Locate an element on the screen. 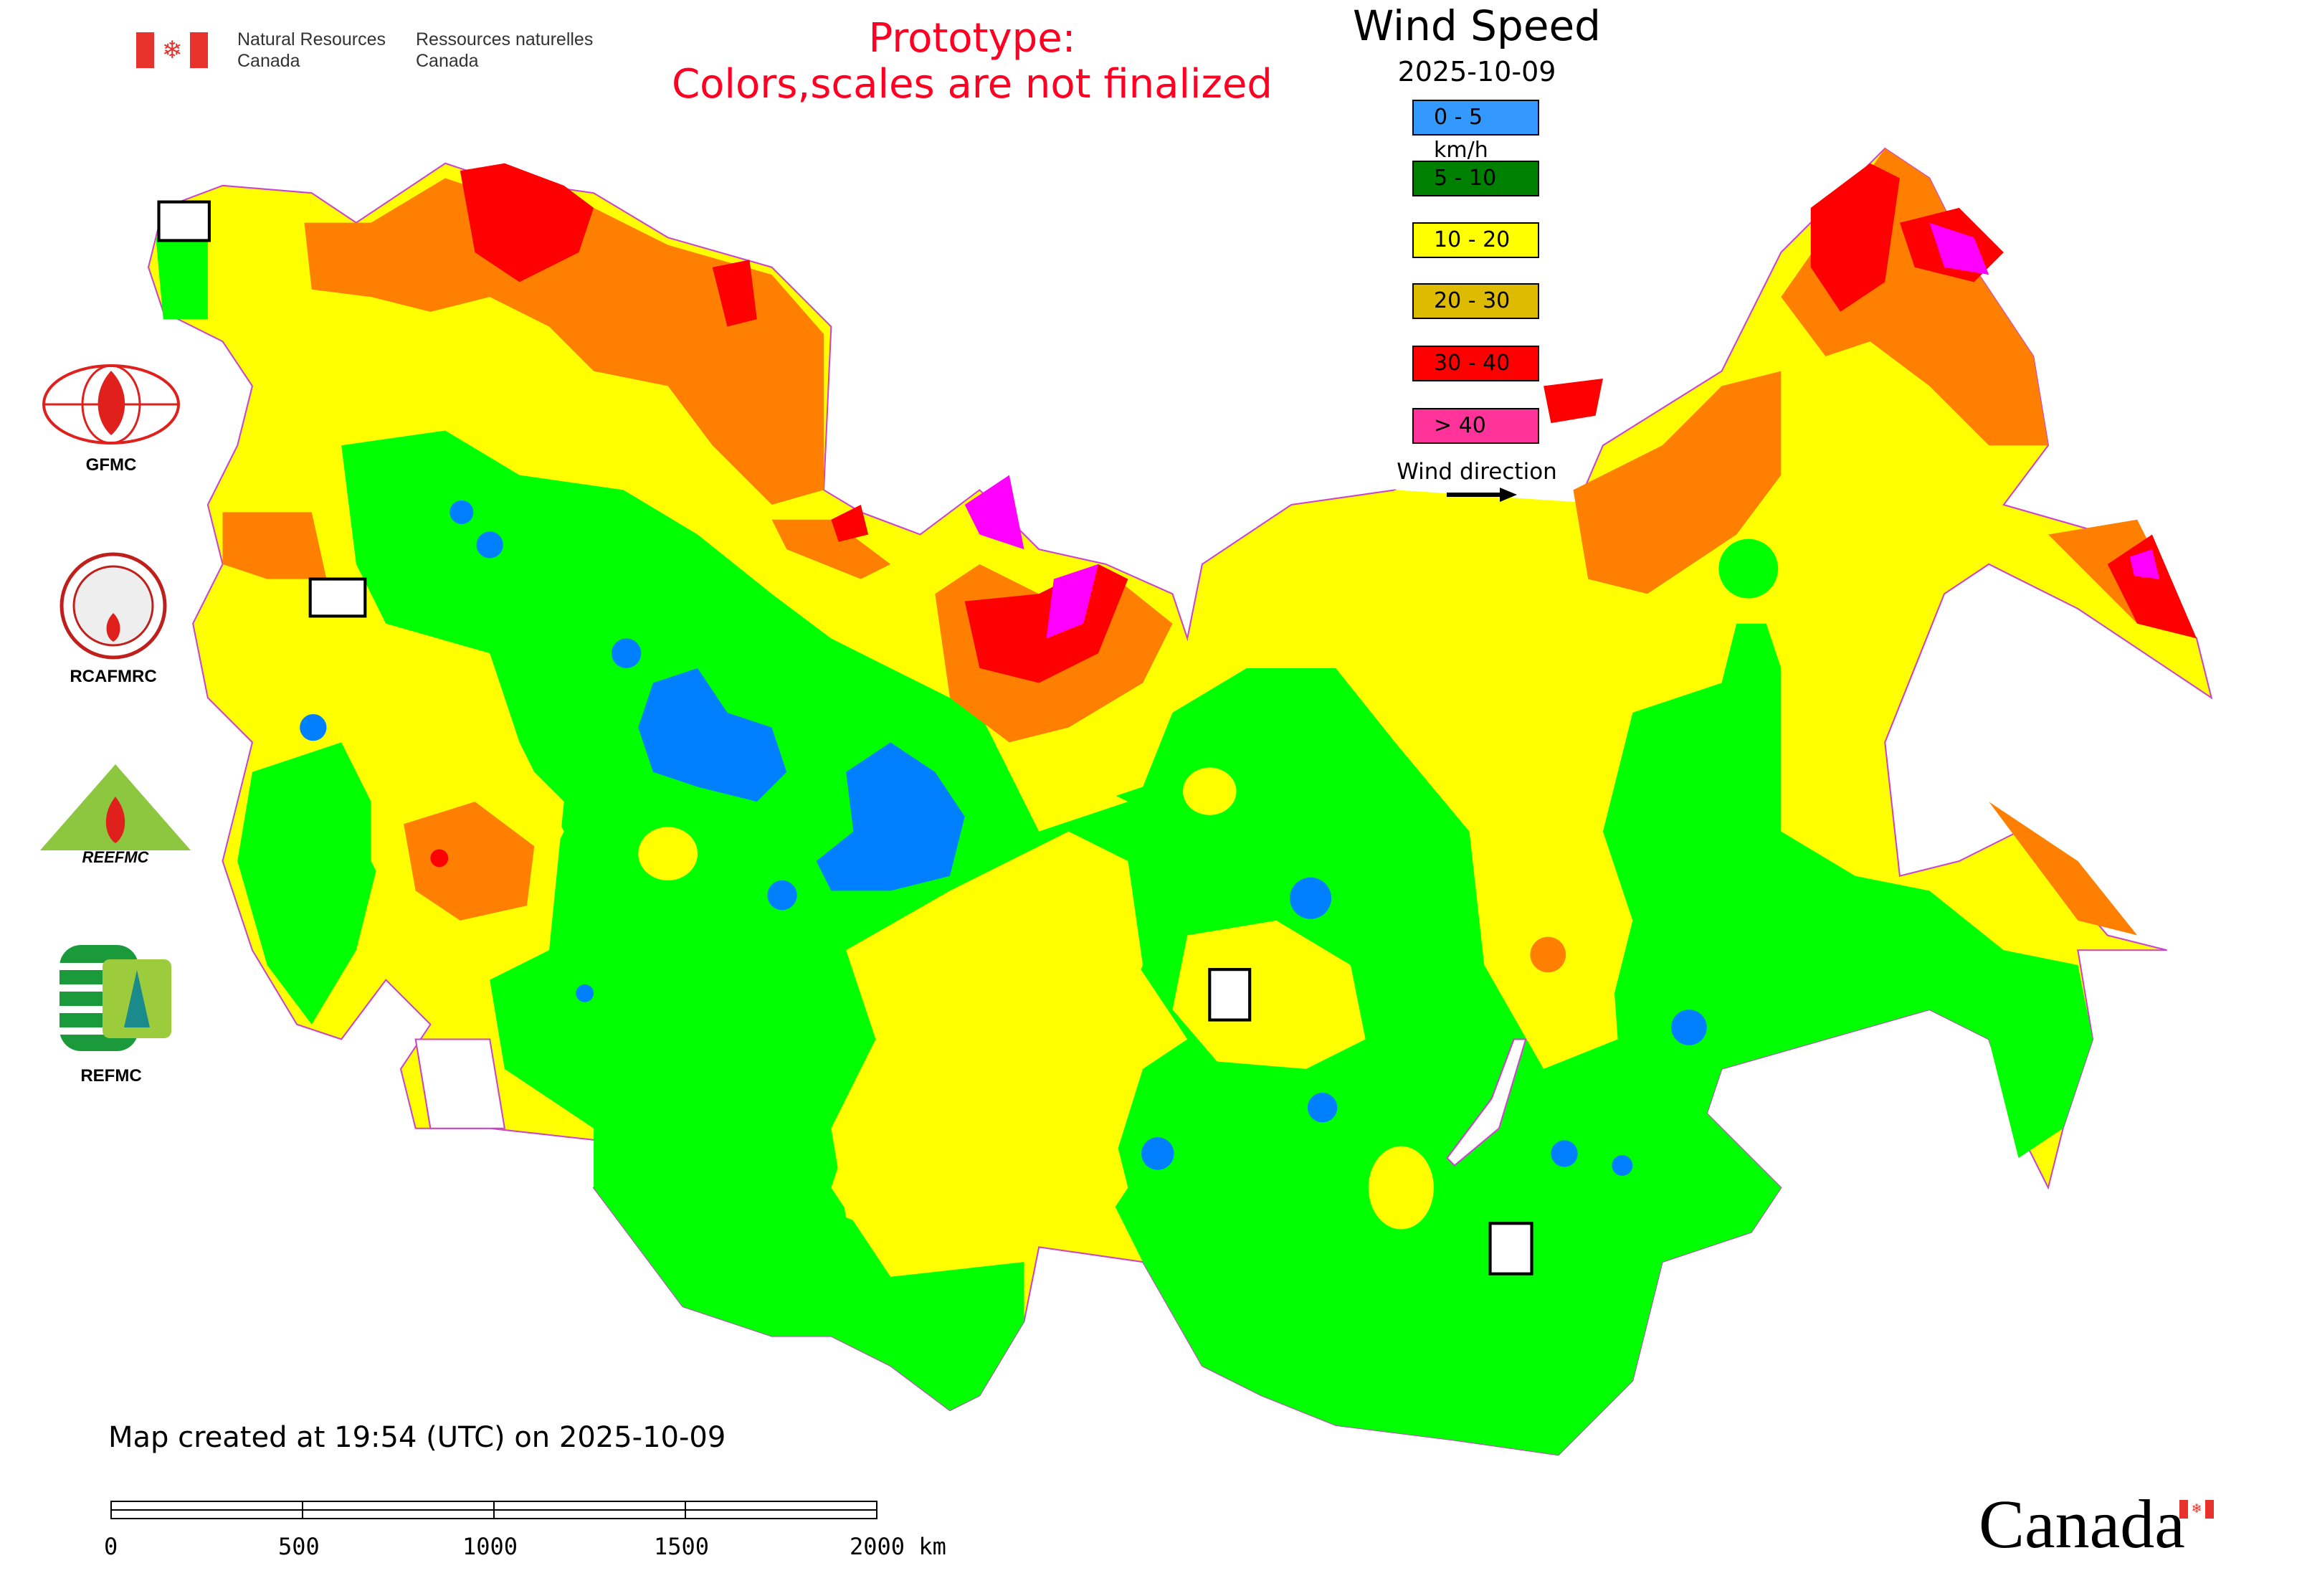 The height and width of the screenshot is (1596, 2302). canada-flag-icon: ❄ is located at coordinates (172, 50).